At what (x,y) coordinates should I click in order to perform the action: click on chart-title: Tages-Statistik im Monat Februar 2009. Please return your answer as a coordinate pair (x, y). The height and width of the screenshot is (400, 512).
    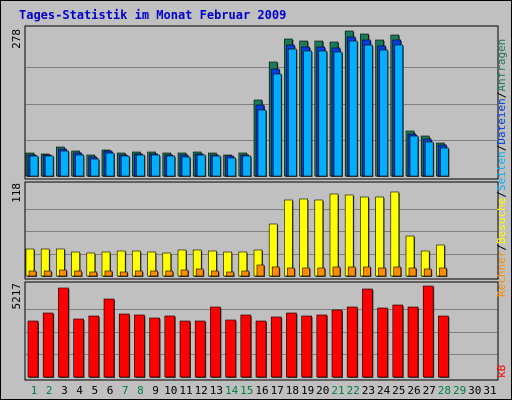
    Looking at the image, I should click on (153, 15).